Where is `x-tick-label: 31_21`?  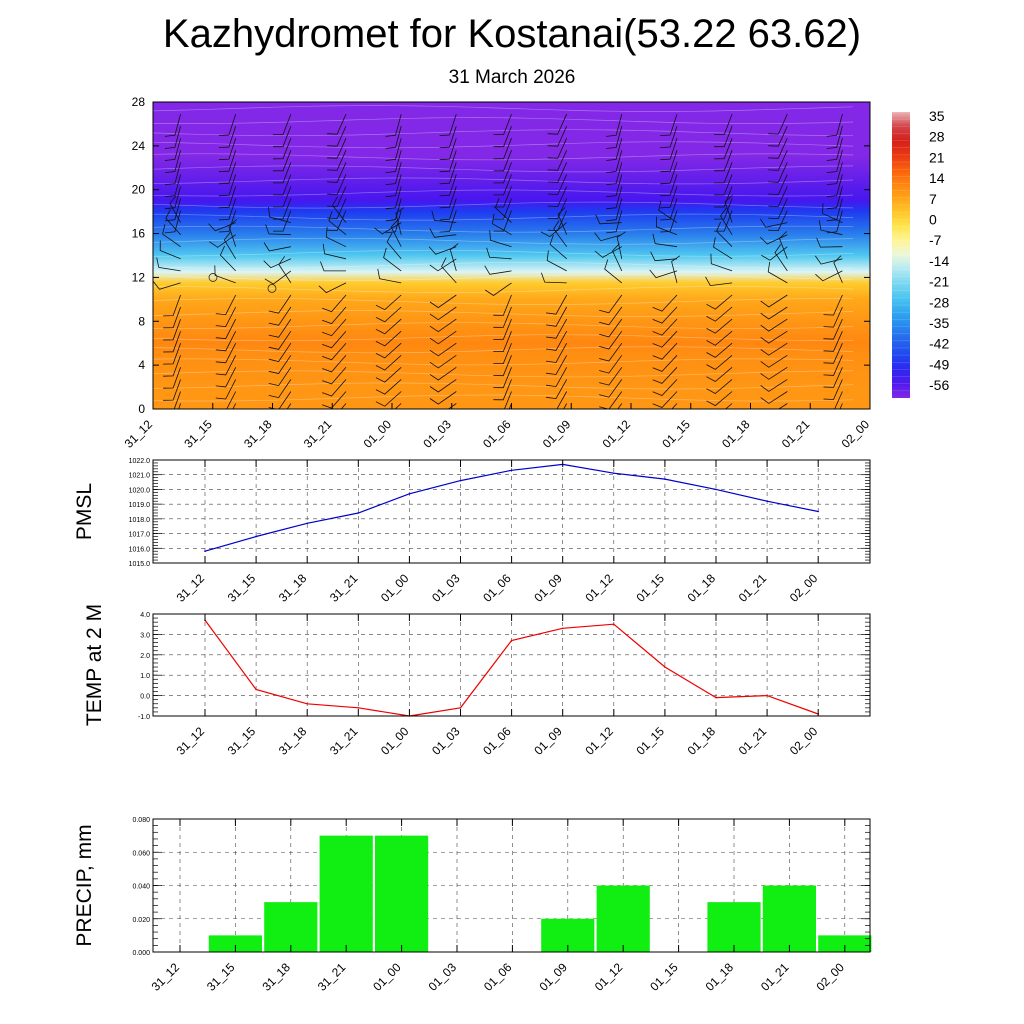 x-tick-label: 31_21 is located at coordinates (332, 977).